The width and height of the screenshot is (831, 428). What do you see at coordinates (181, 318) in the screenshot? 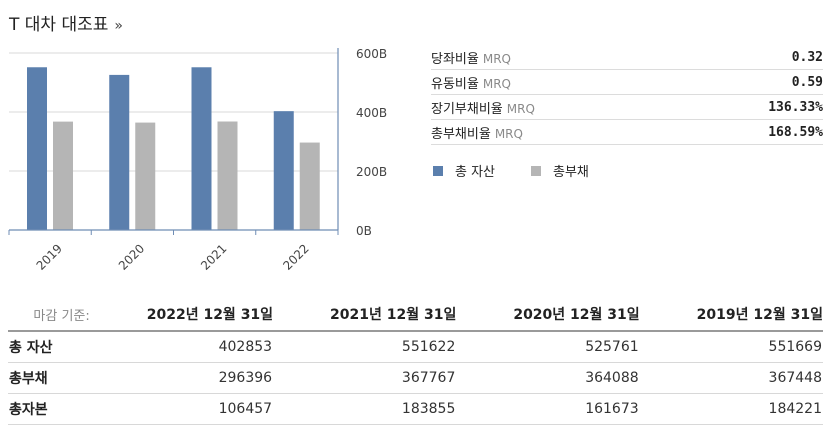
I see `column-header: 2022년 12월 31일` at bounding box center [181, 318].